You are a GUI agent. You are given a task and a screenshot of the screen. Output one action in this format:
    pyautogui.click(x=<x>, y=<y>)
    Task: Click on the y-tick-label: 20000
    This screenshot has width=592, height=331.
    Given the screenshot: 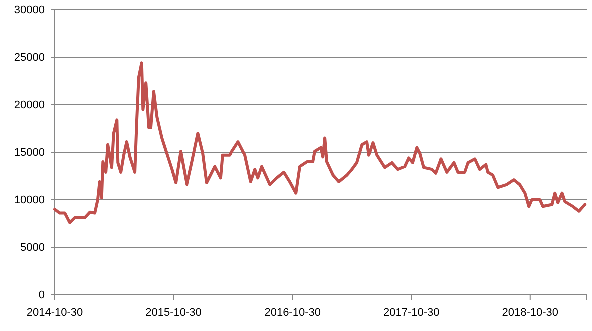 What is the action you would take?
    pyautogui.click(x=29, y=106)
    